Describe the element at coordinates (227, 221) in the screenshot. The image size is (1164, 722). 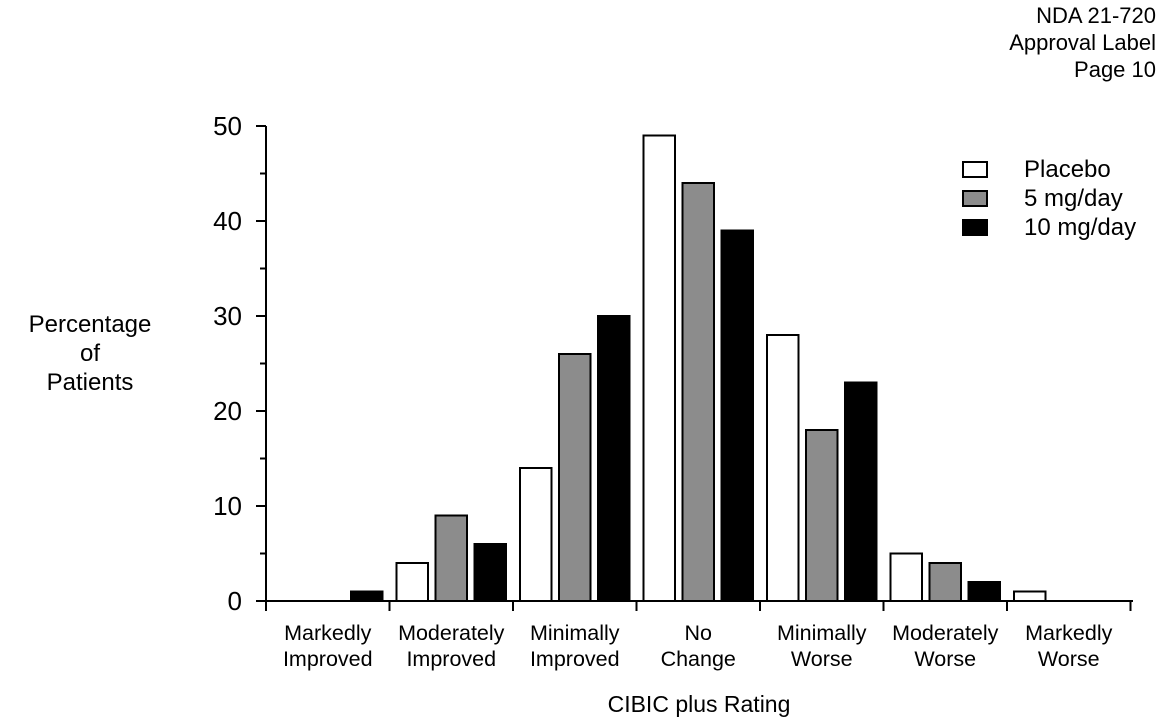
I see `y-tick-label: 40` at that location.